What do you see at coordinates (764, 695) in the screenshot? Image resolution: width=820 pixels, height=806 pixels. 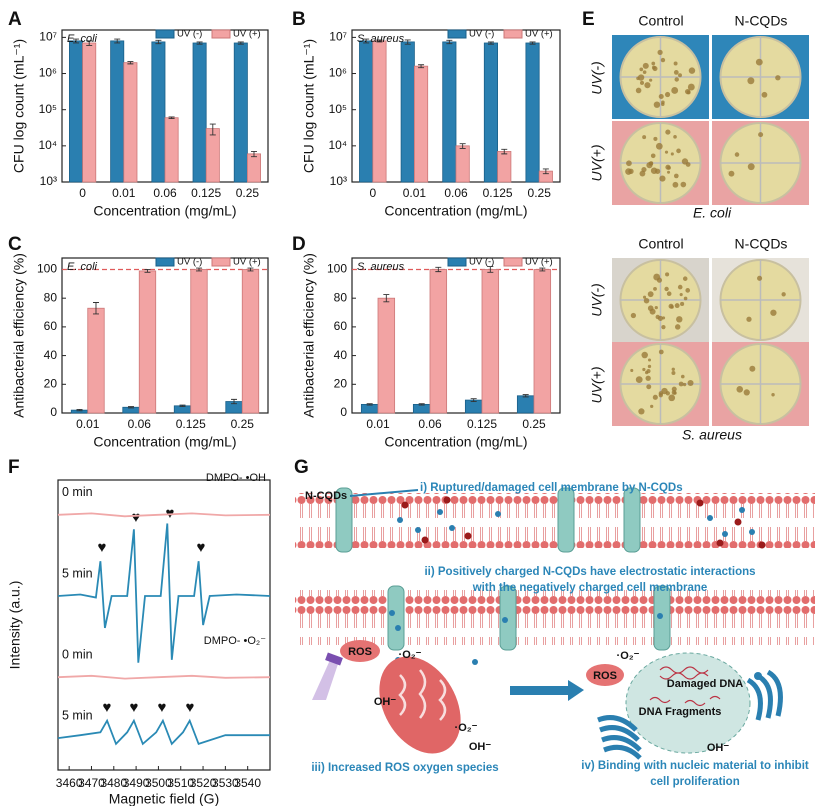 I see `organelle` at bounding box center [764, 695].